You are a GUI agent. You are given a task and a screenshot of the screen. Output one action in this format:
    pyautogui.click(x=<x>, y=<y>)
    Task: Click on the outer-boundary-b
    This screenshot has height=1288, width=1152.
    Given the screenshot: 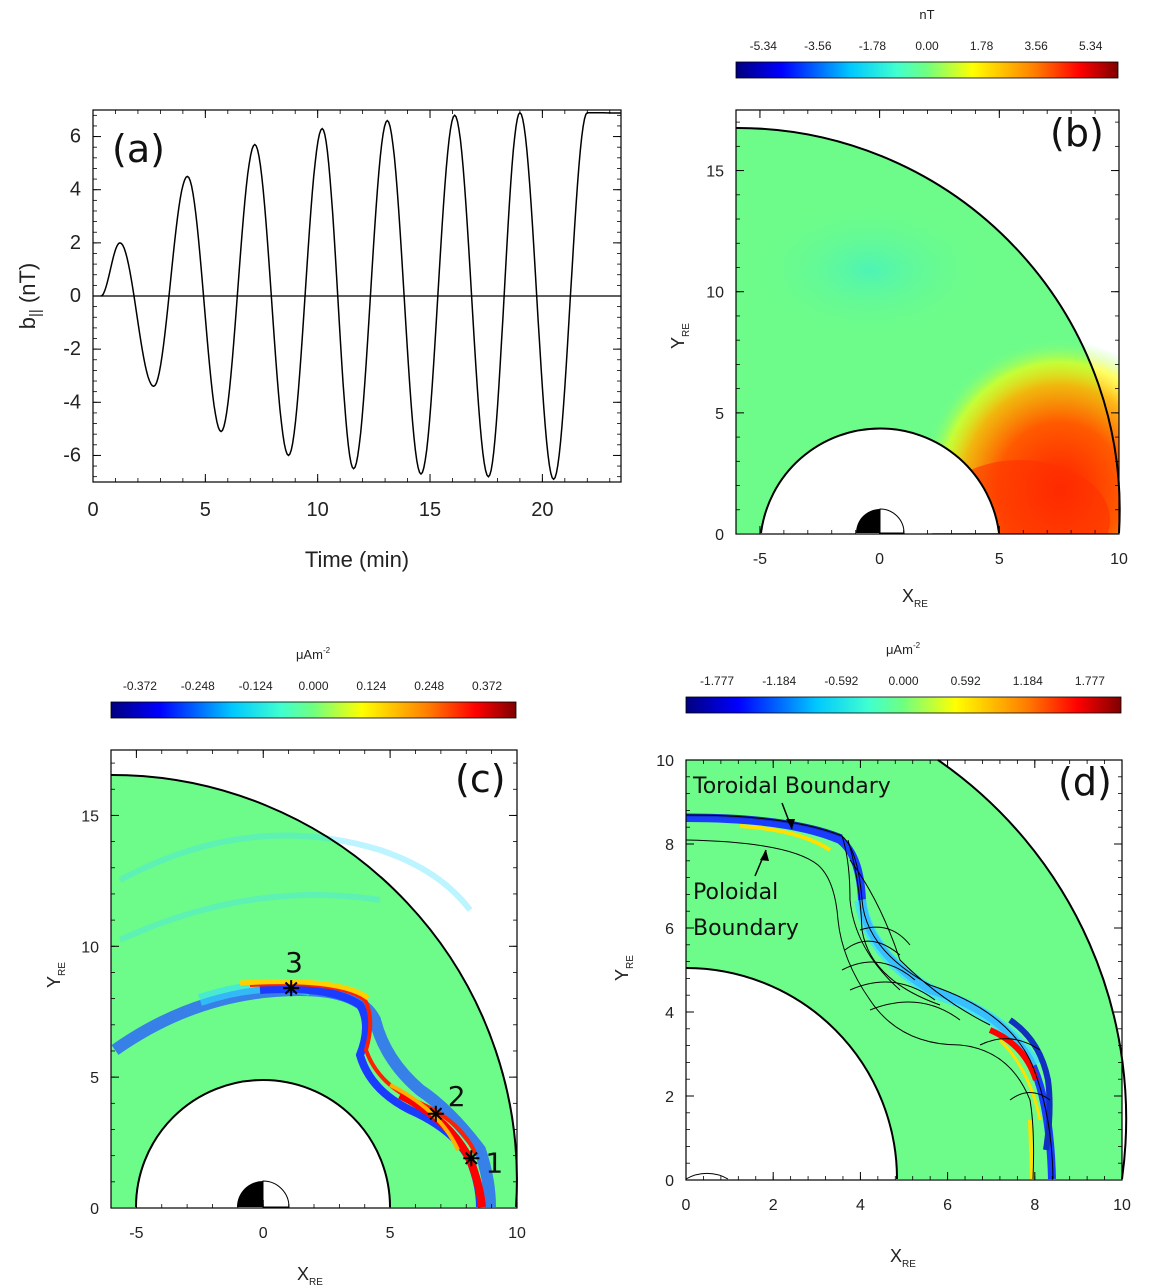 What is the action you would take?
    pyautogui.click(x=928, y=330)
    